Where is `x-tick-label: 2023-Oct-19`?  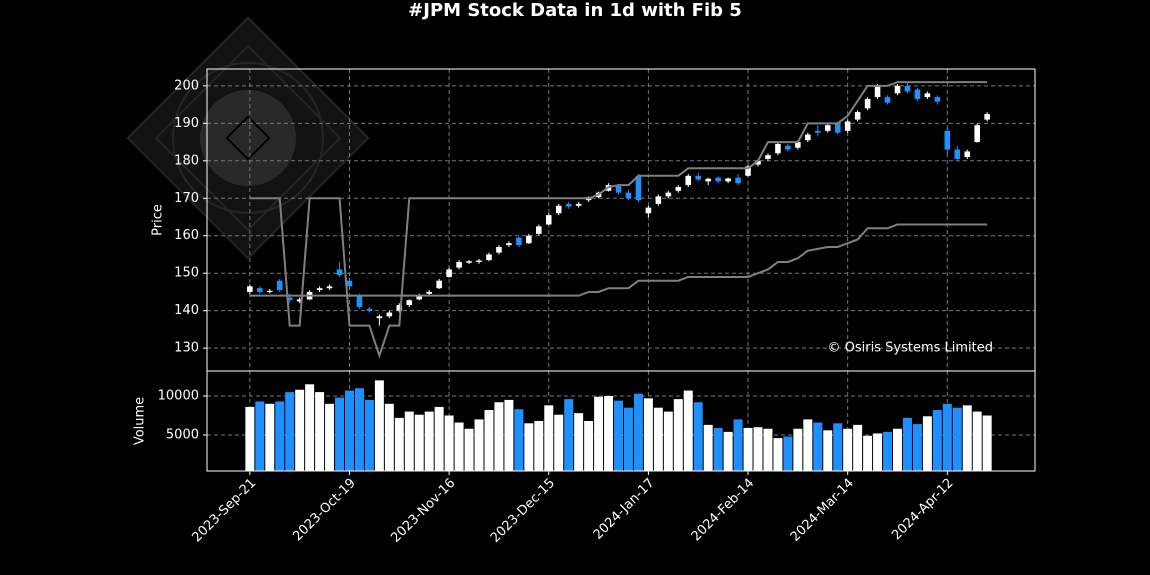
x-tick-label: 2023-Oct-19 is located at coordinates (324, 510).